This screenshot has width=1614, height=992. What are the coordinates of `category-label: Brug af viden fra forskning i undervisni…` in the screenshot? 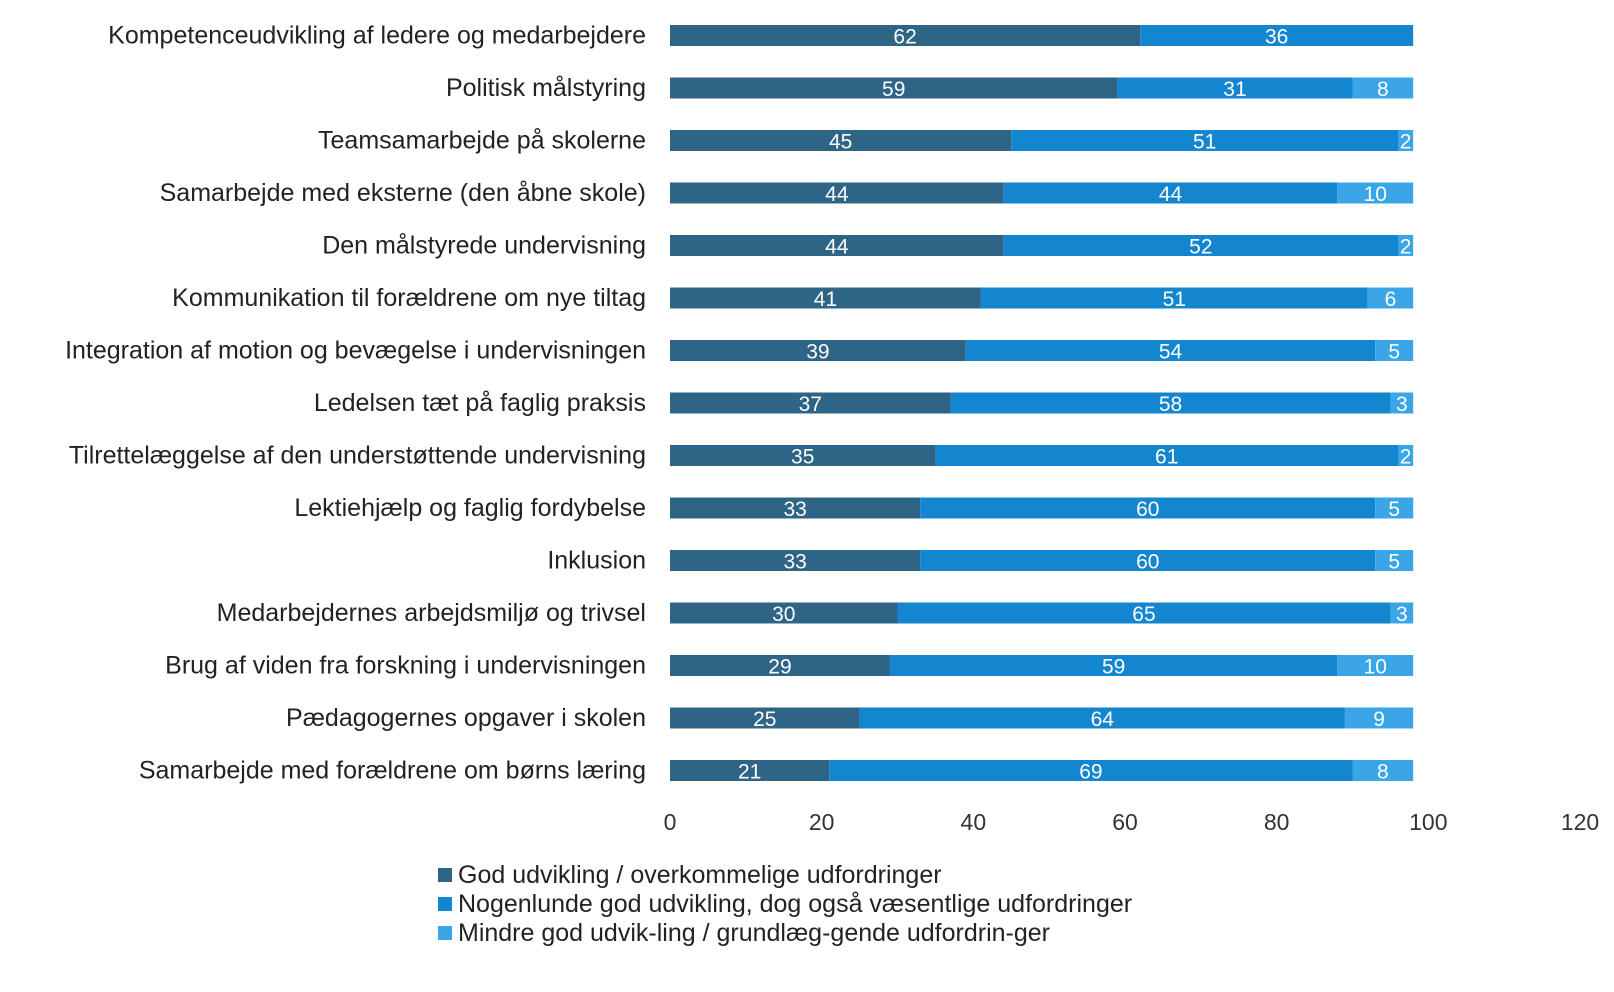 It's located at (405, 666).